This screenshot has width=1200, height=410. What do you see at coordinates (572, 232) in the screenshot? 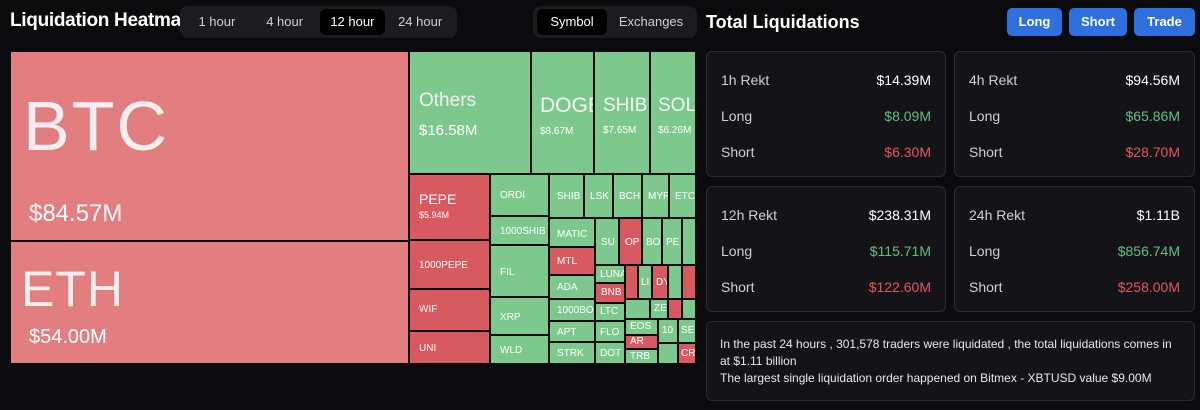
I see `tile-matic: MATIC` at bounding box center [572, 232].